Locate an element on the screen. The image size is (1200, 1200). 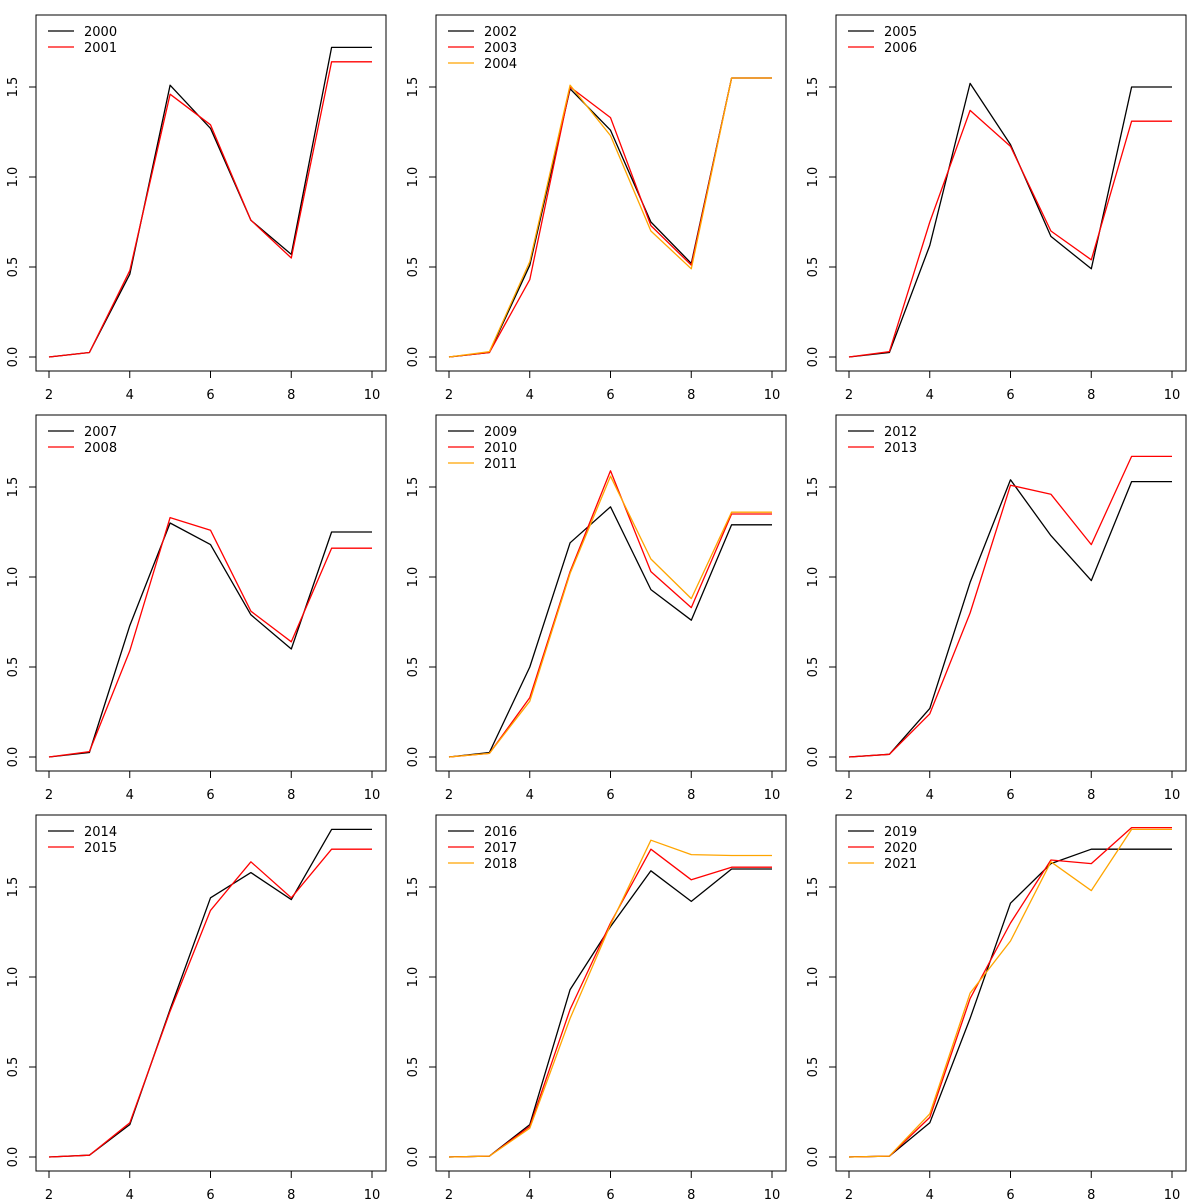
series-line-2019 is located at coordinates (1010, 1003).